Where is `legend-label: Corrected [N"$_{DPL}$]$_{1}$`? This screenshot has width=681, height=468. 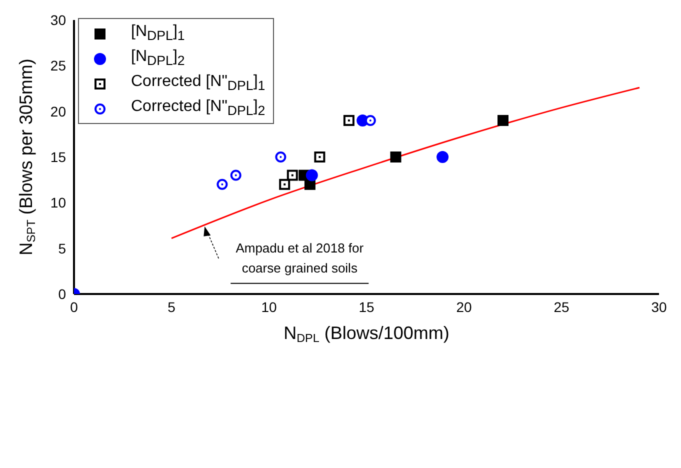 legend-label: Corrected [N"$_{DPL}$]$_{1}$ is located at coordinates (198, 83).